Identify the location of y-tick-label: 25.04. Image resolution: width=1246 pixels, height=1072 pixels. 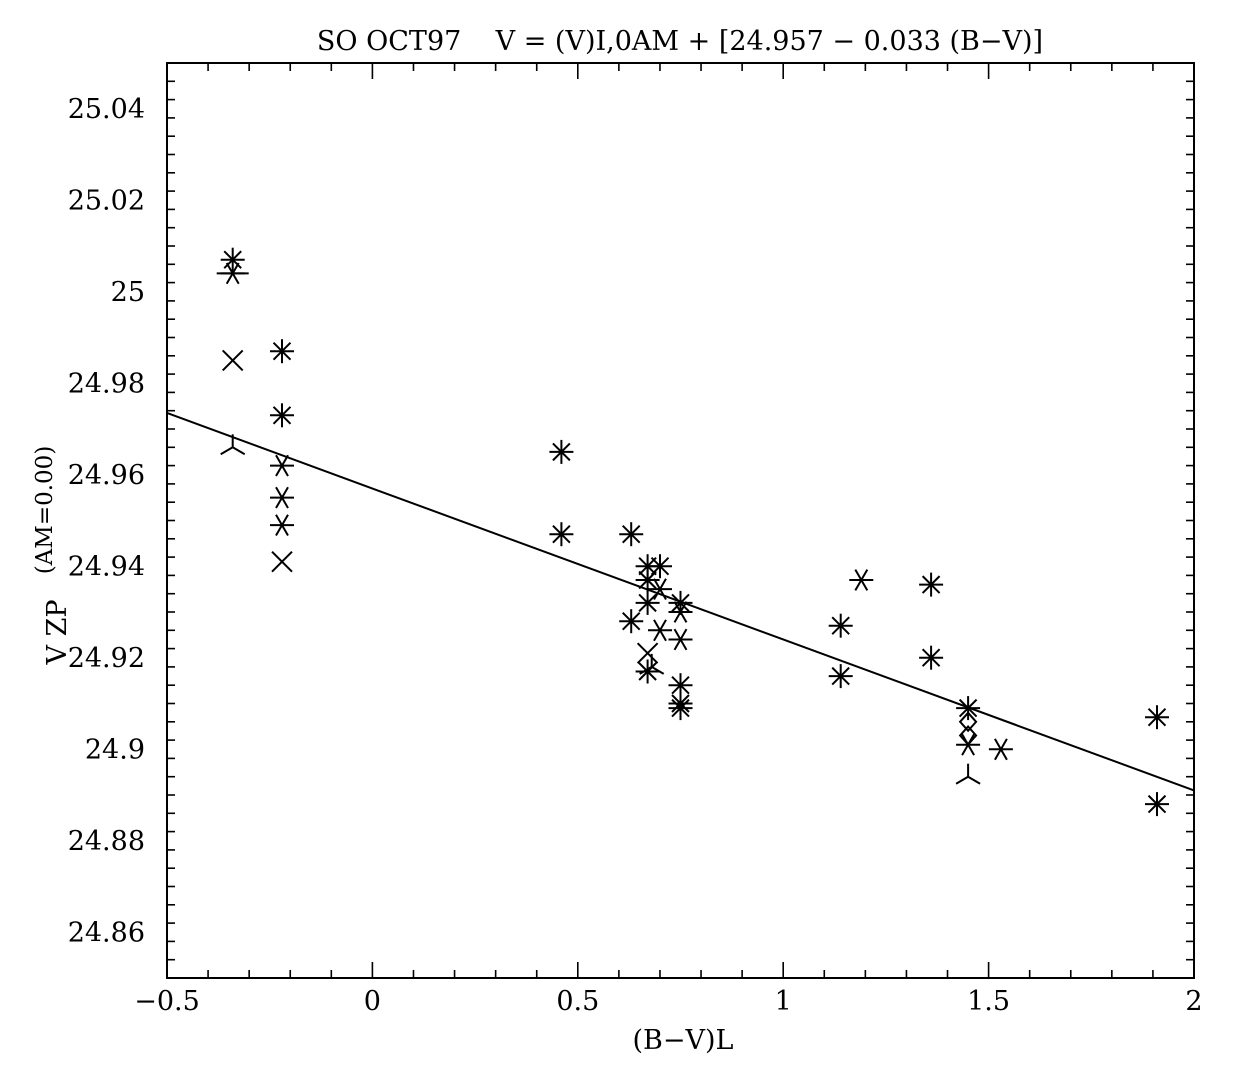
(106, 109).